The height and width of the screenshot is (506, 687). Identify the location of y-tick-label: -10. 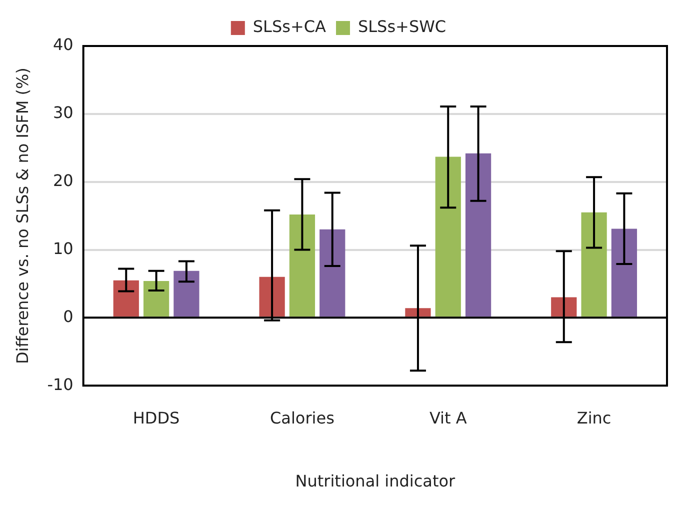
(60, 384).